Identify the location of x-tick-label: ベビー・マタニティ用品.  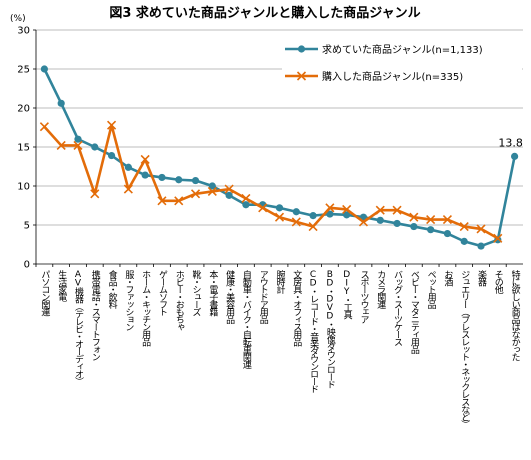
(414, 312).